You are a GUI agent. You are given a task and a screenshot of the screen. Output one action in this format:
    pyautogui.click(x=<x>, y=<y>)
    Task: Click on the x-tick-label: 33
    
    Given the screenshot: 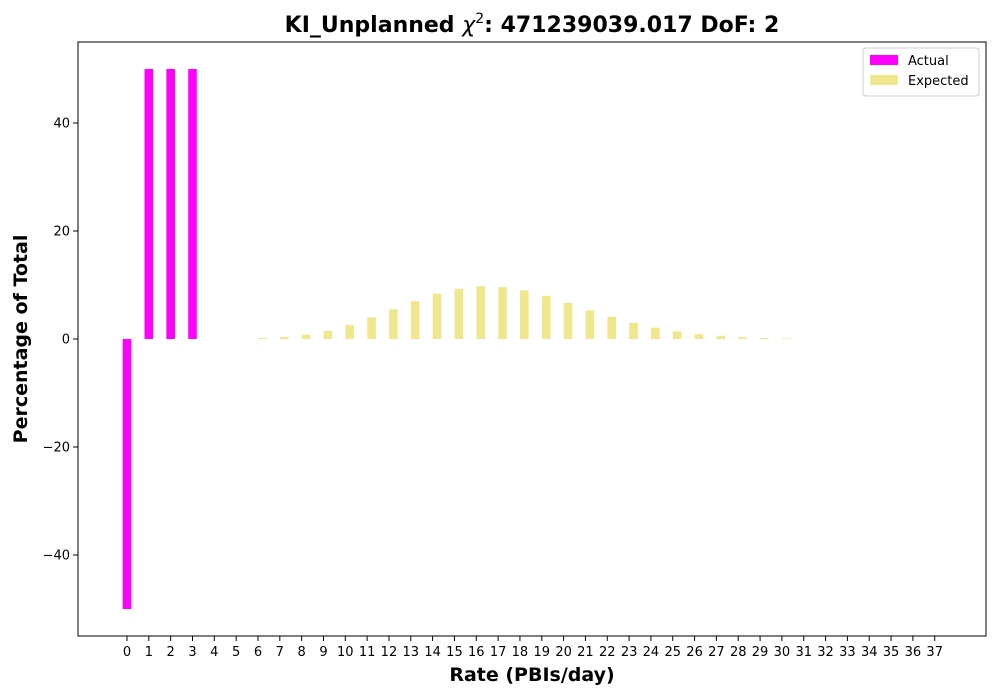 What is the action you would take?
    pyautogui.click(x=847, y=652)
    